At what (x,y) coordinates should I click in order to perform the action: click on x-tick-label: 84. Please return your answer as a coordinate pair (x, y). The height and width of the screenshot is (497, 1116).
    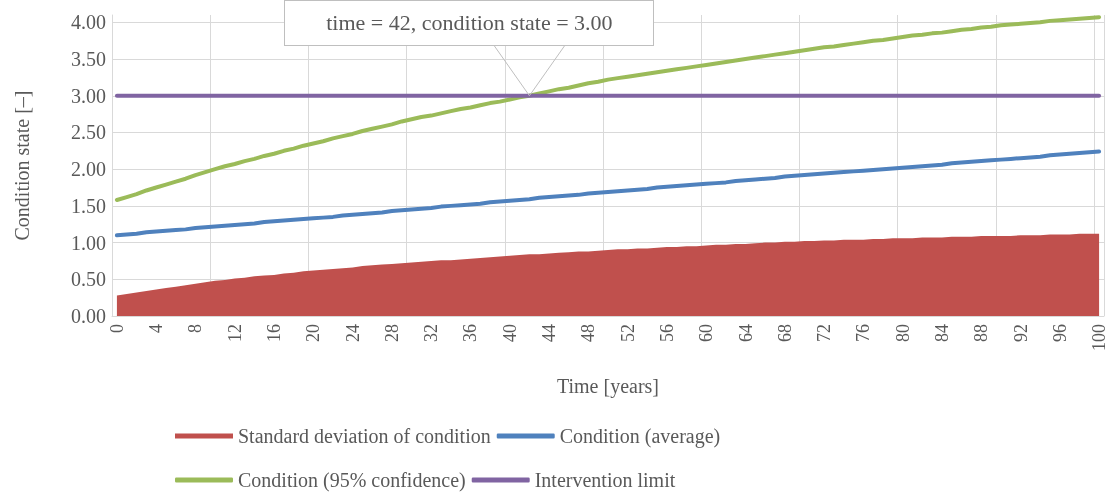
    Looking at the image, I should click on (941, 333).